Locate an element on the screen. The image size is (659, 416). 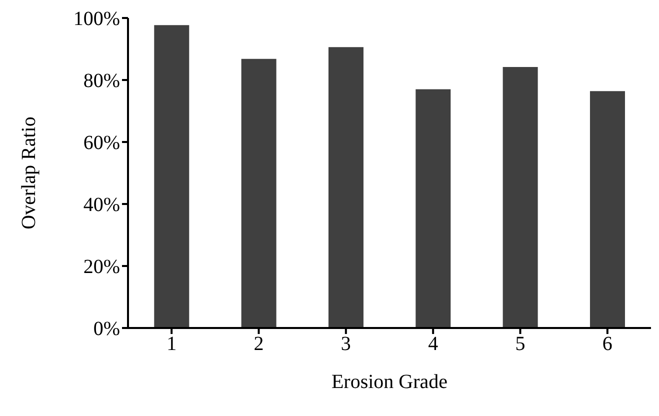
x-axis-title: Erosion Grade is located at coordinates (389, 382).